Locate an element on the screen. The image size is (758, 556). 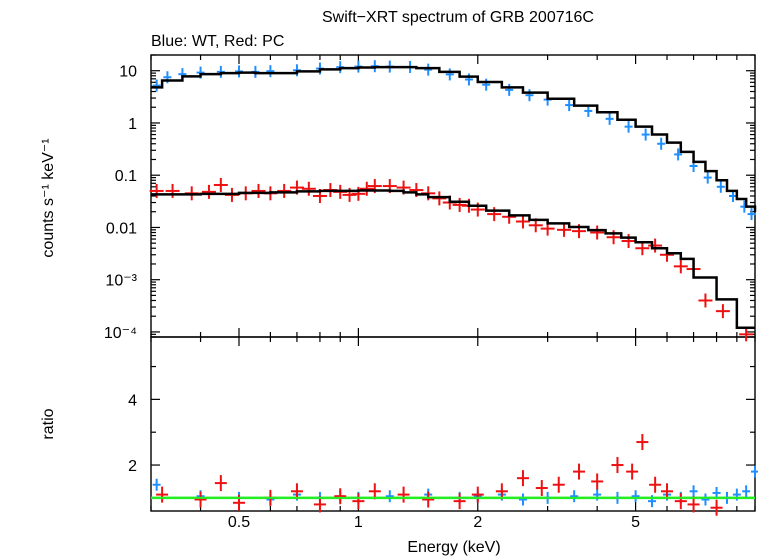
x-tick-label: 1 is located at coordinates (358, 522).